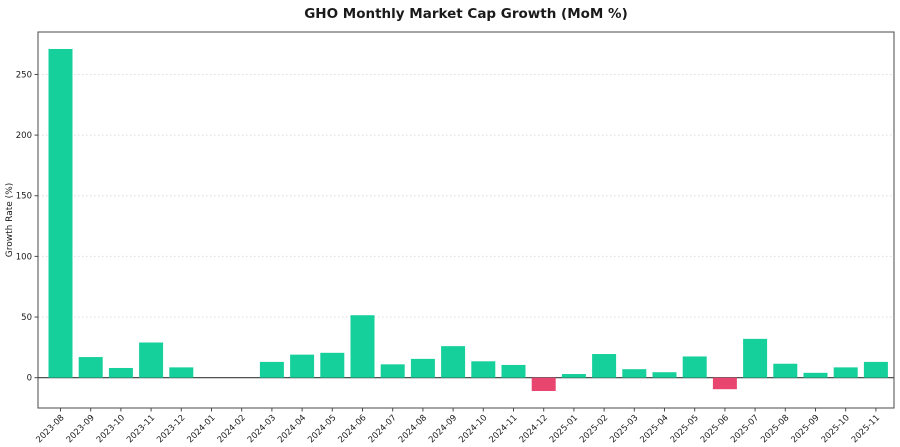 The image size is (900, 447). Describe the element at coordinates (466, 14) in the screenshot. I see `chart-title: GHO Monthly Market Cap Growth (MoM %)` at that location.